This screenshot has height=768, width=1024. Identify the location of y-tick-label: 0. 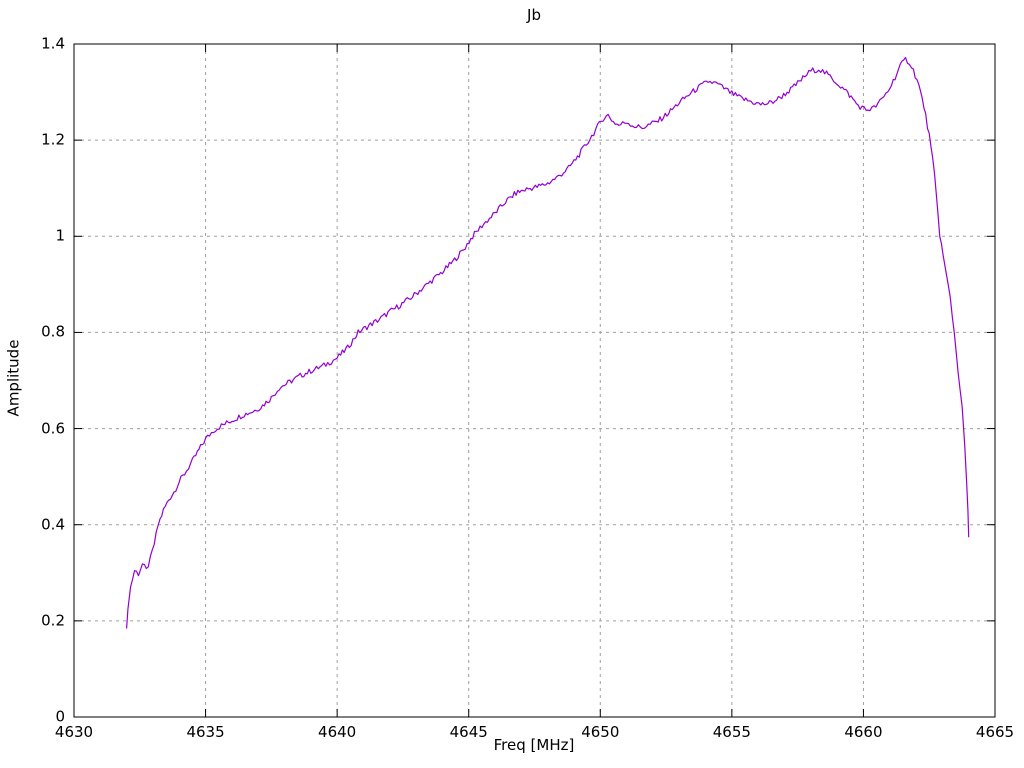
(60, 716).